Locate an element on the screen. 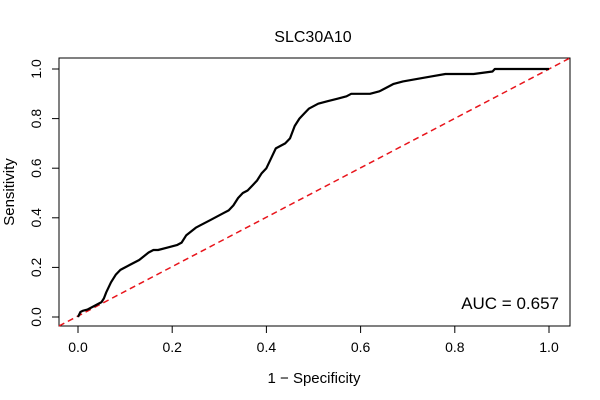 The width and height of the screenshot is (600, 400). x-tick-label: 0.6 is located at coordinates (361, 347).